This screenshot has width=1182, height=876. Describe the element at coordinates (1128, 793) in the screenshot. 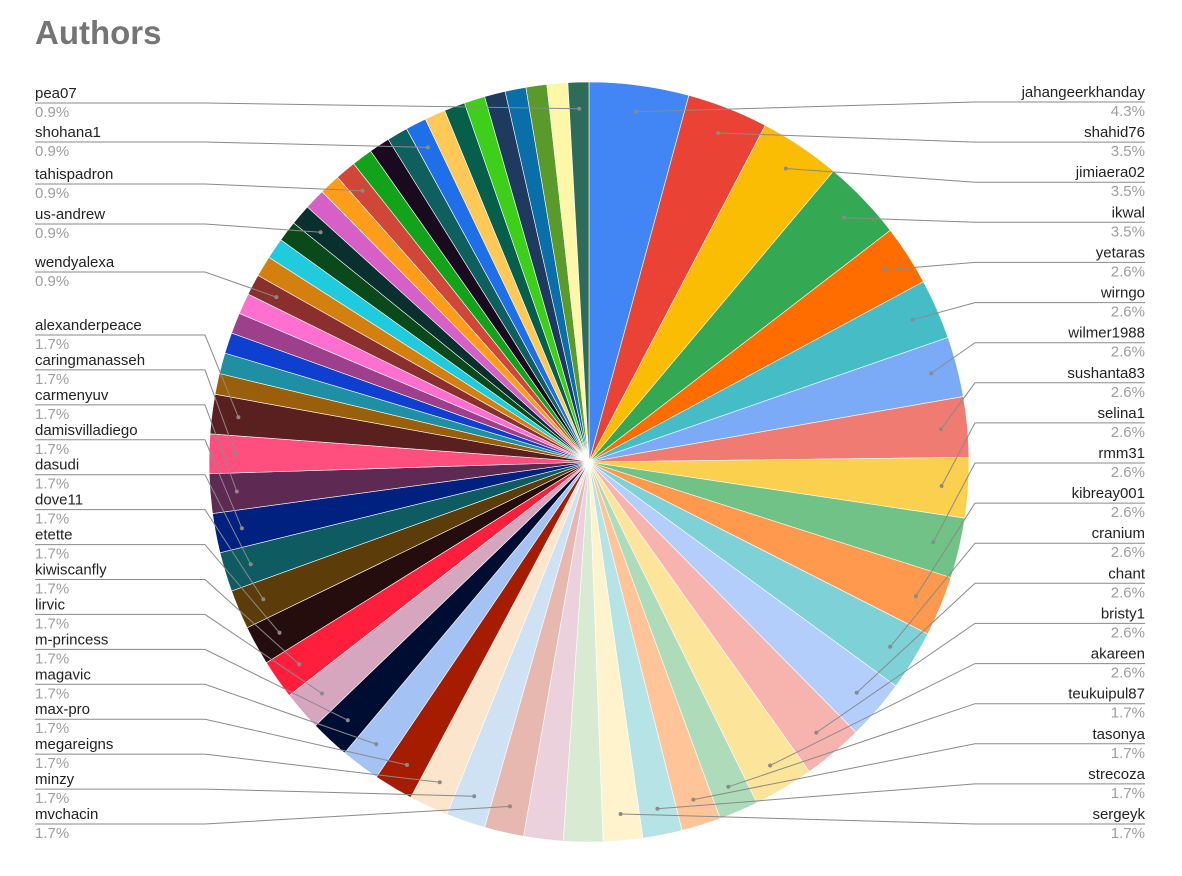

I see `slice-percent-label-strecoza: 1.7%` at that location.